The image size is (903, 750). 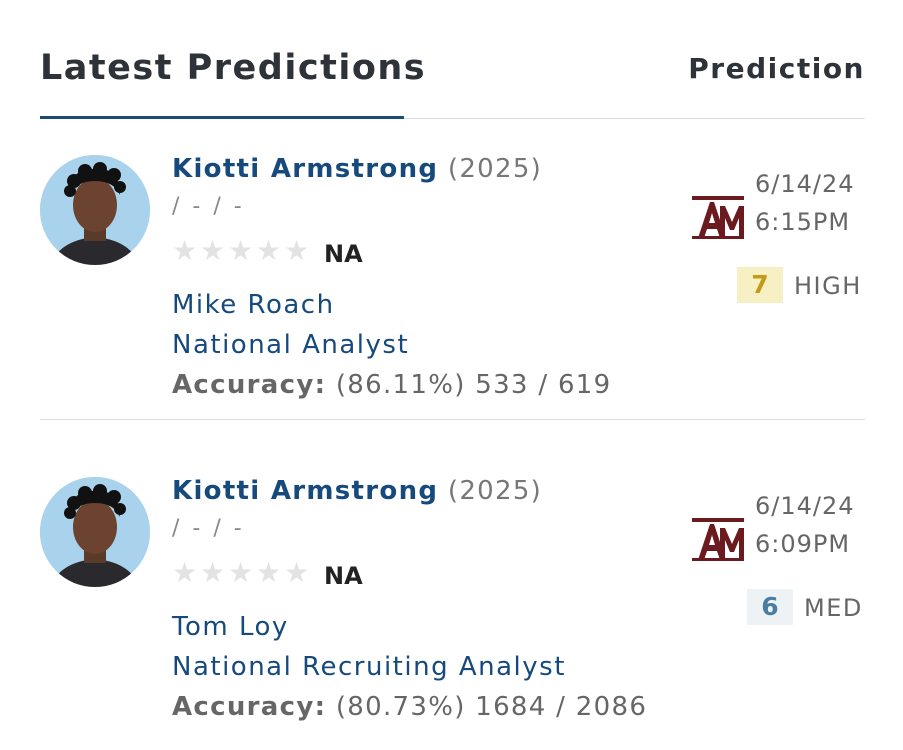 I want to click on accuracy-value: (80.73%) 1684 / 2086, so click(x=491, y=707).